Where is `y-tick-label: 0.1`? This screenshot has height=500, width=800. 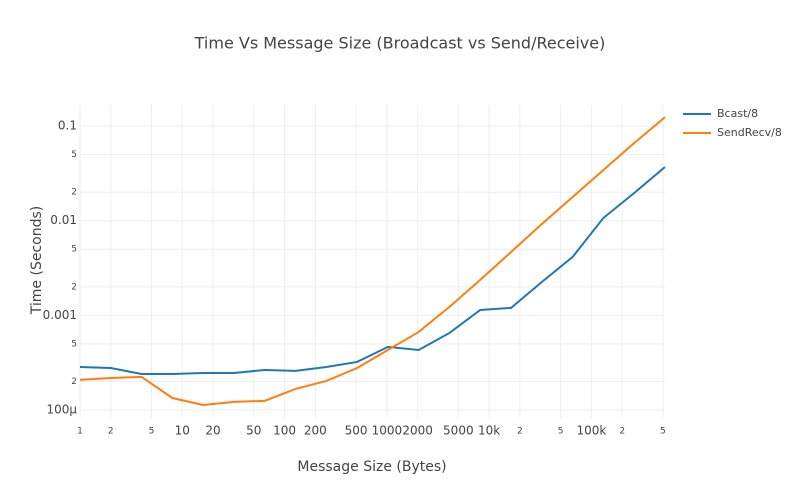 y-tick-label: 0.1 is located at coordinates (67, 126).